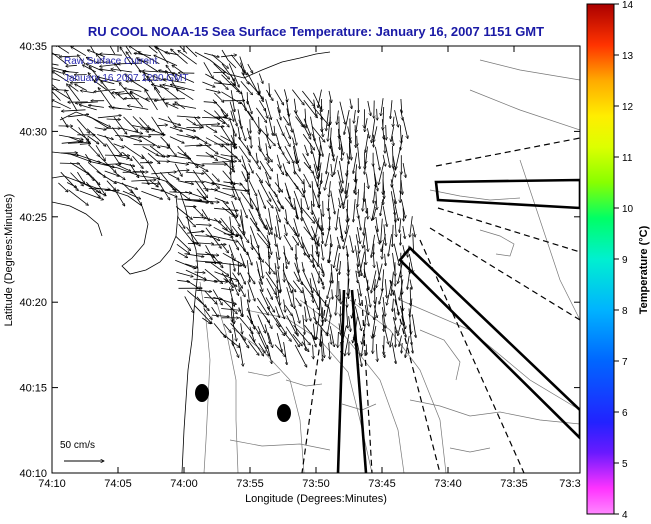  Describe the element at coordinates (625, 413) in the screenshot. I see `colorbar-tick-label: 6` at that location.